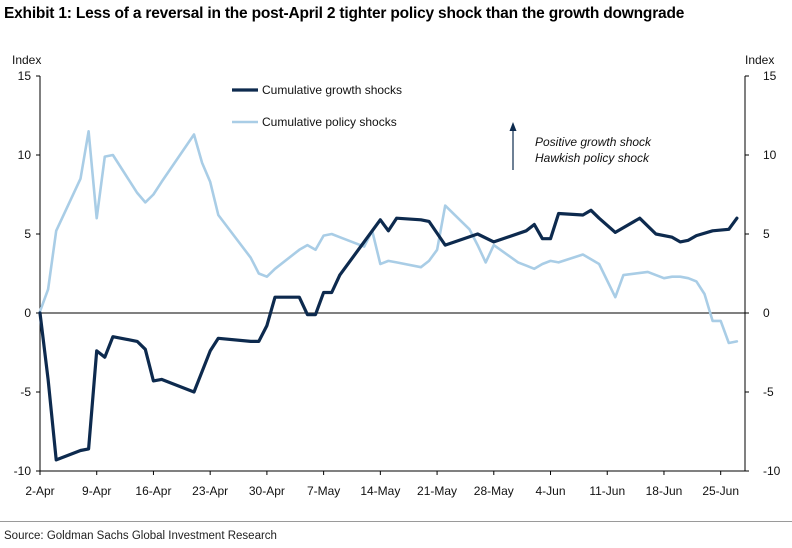 Image resolution: width=792 pixels, height=548 pixels. Describe the element at coordinates (494, 491) in the screenshot. I see `x-tick-label: 28-May` at that location.